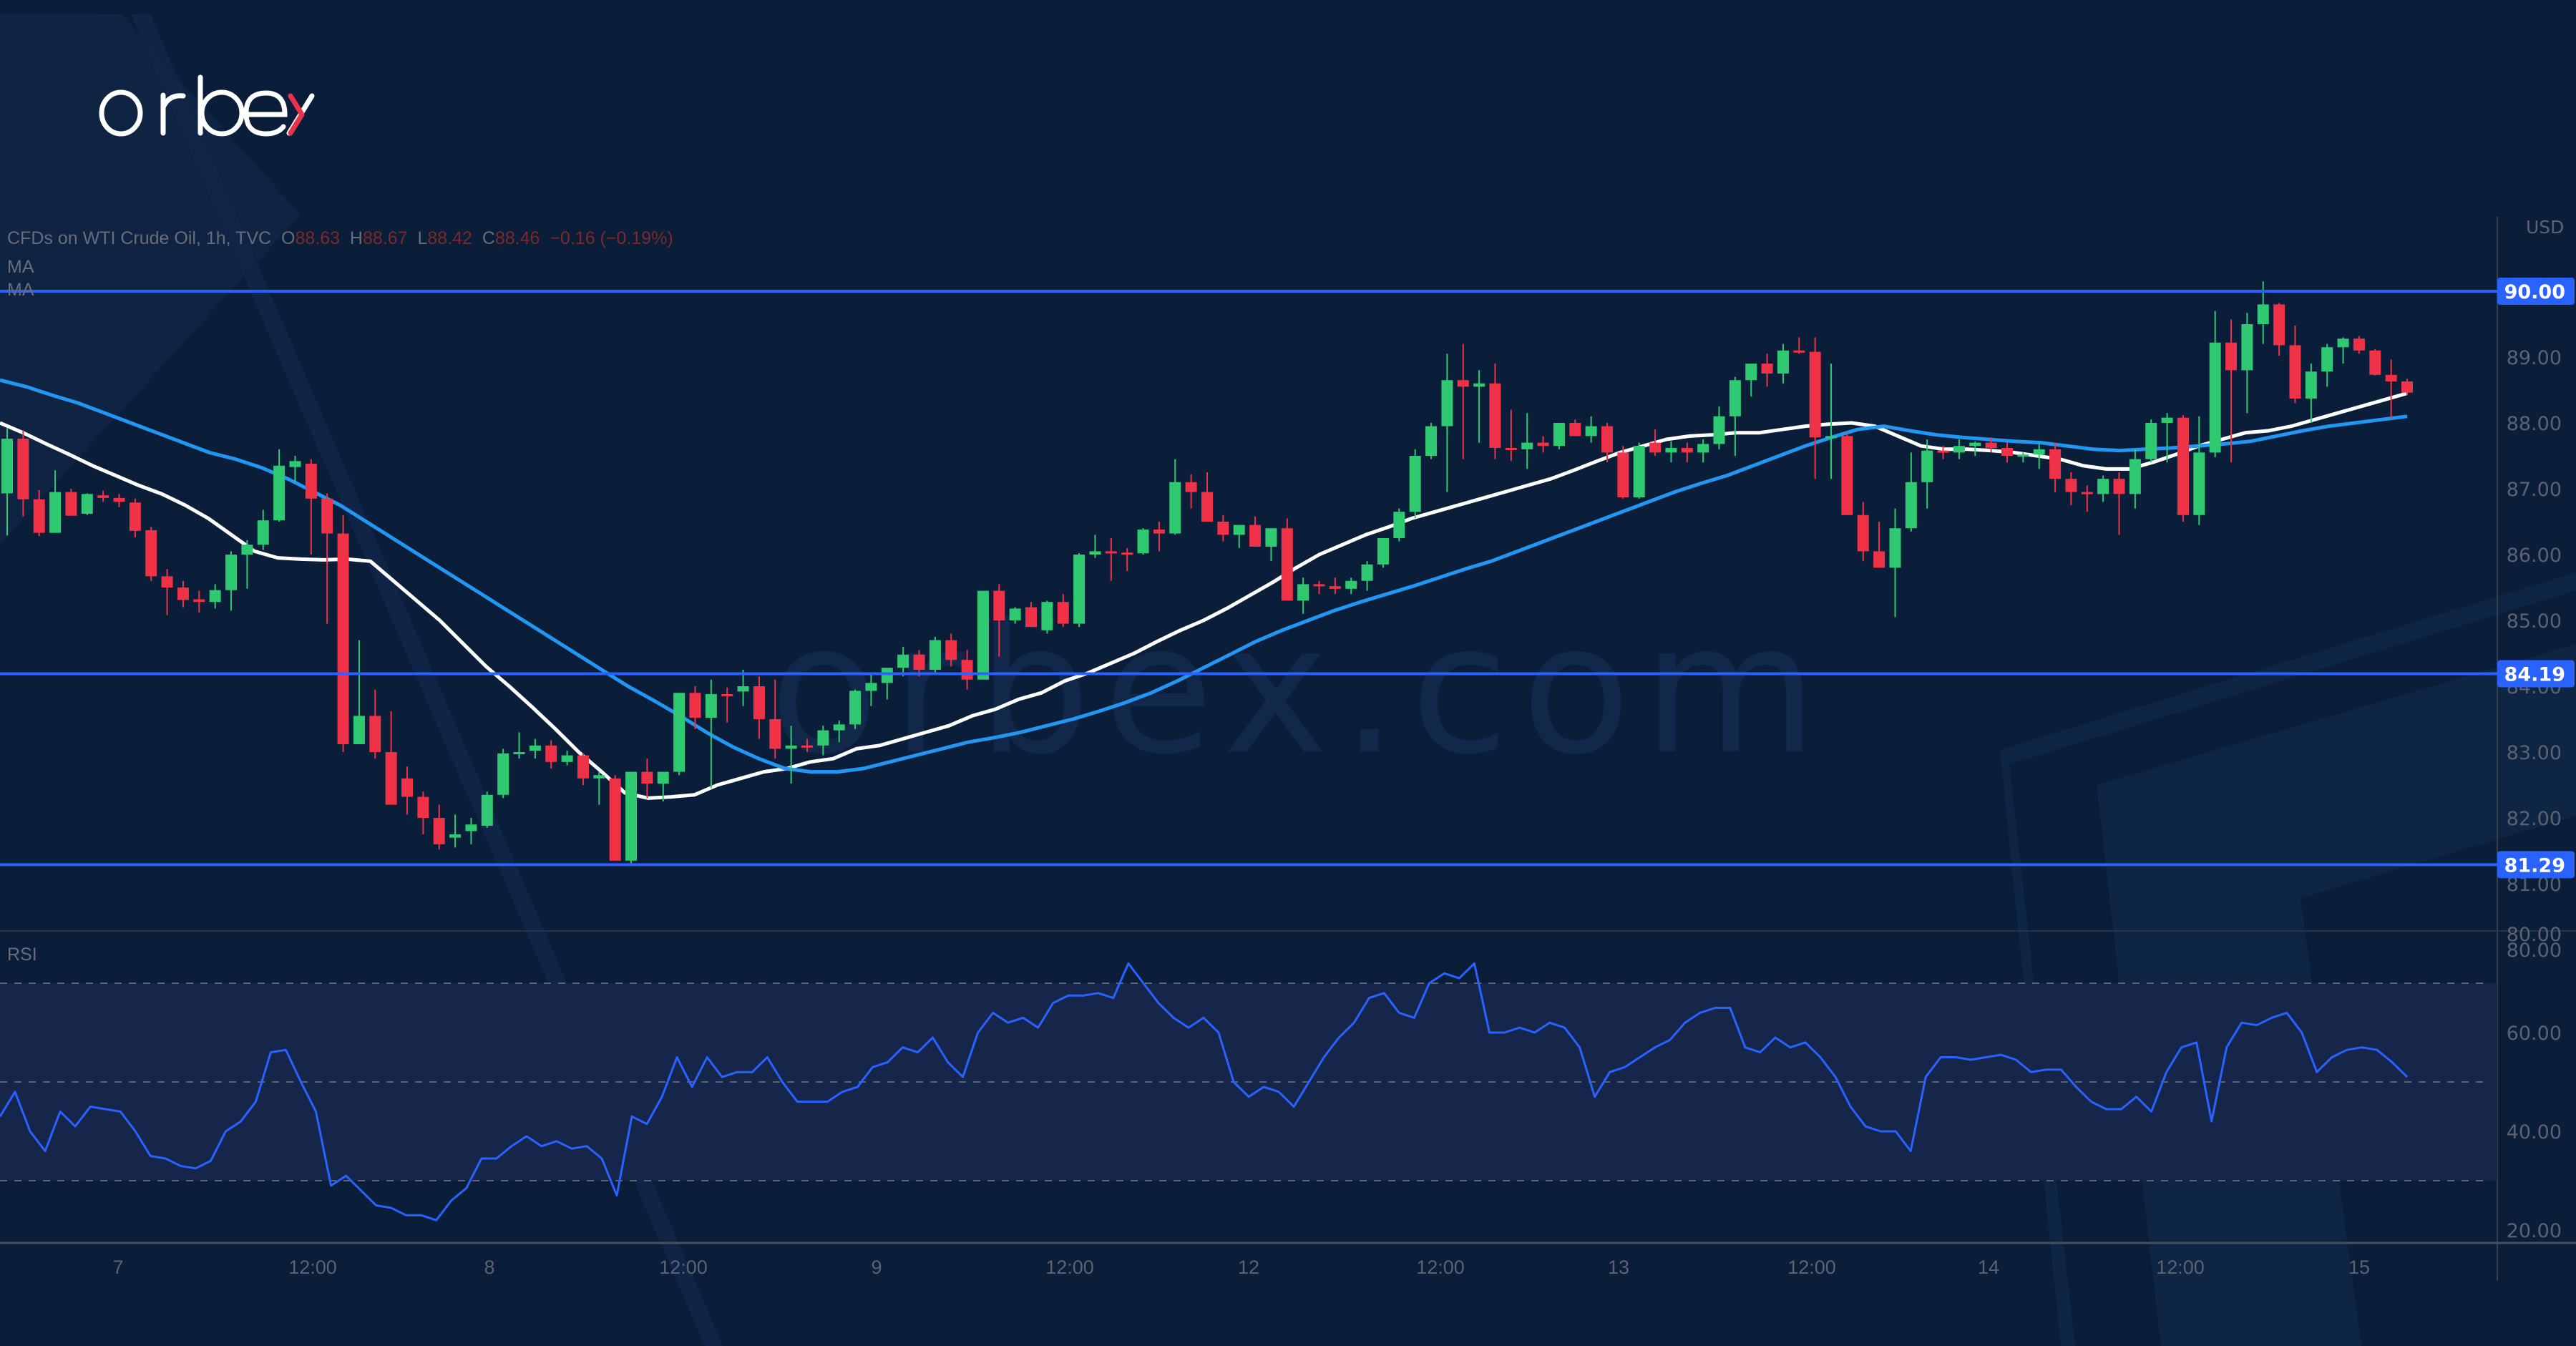 Image resolution: width=2576 pixels, height=1346 pixels. What do you see at coordinates (20, 267) in the screenshot?
I see `indicator-ma-1: MA` at bounding box center [20, 267].